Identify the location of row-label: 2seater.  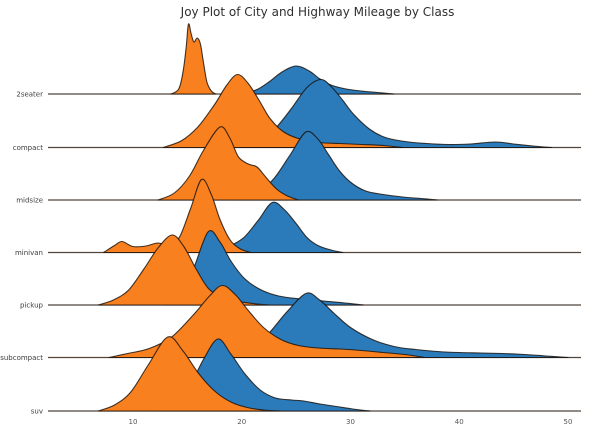
(29, 95).